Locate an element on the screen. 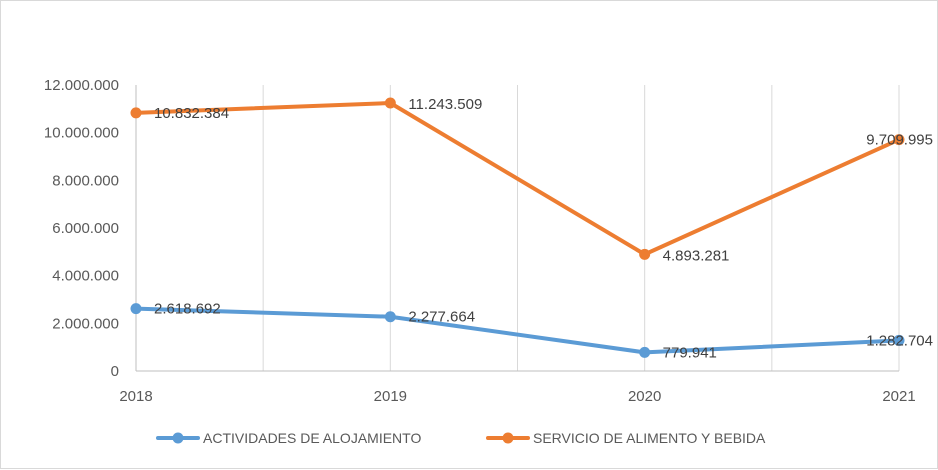 Image resolution: width=938 pixels, height=470 pixels. data-label: 4.893.281 is located at coordinates (696, 255).